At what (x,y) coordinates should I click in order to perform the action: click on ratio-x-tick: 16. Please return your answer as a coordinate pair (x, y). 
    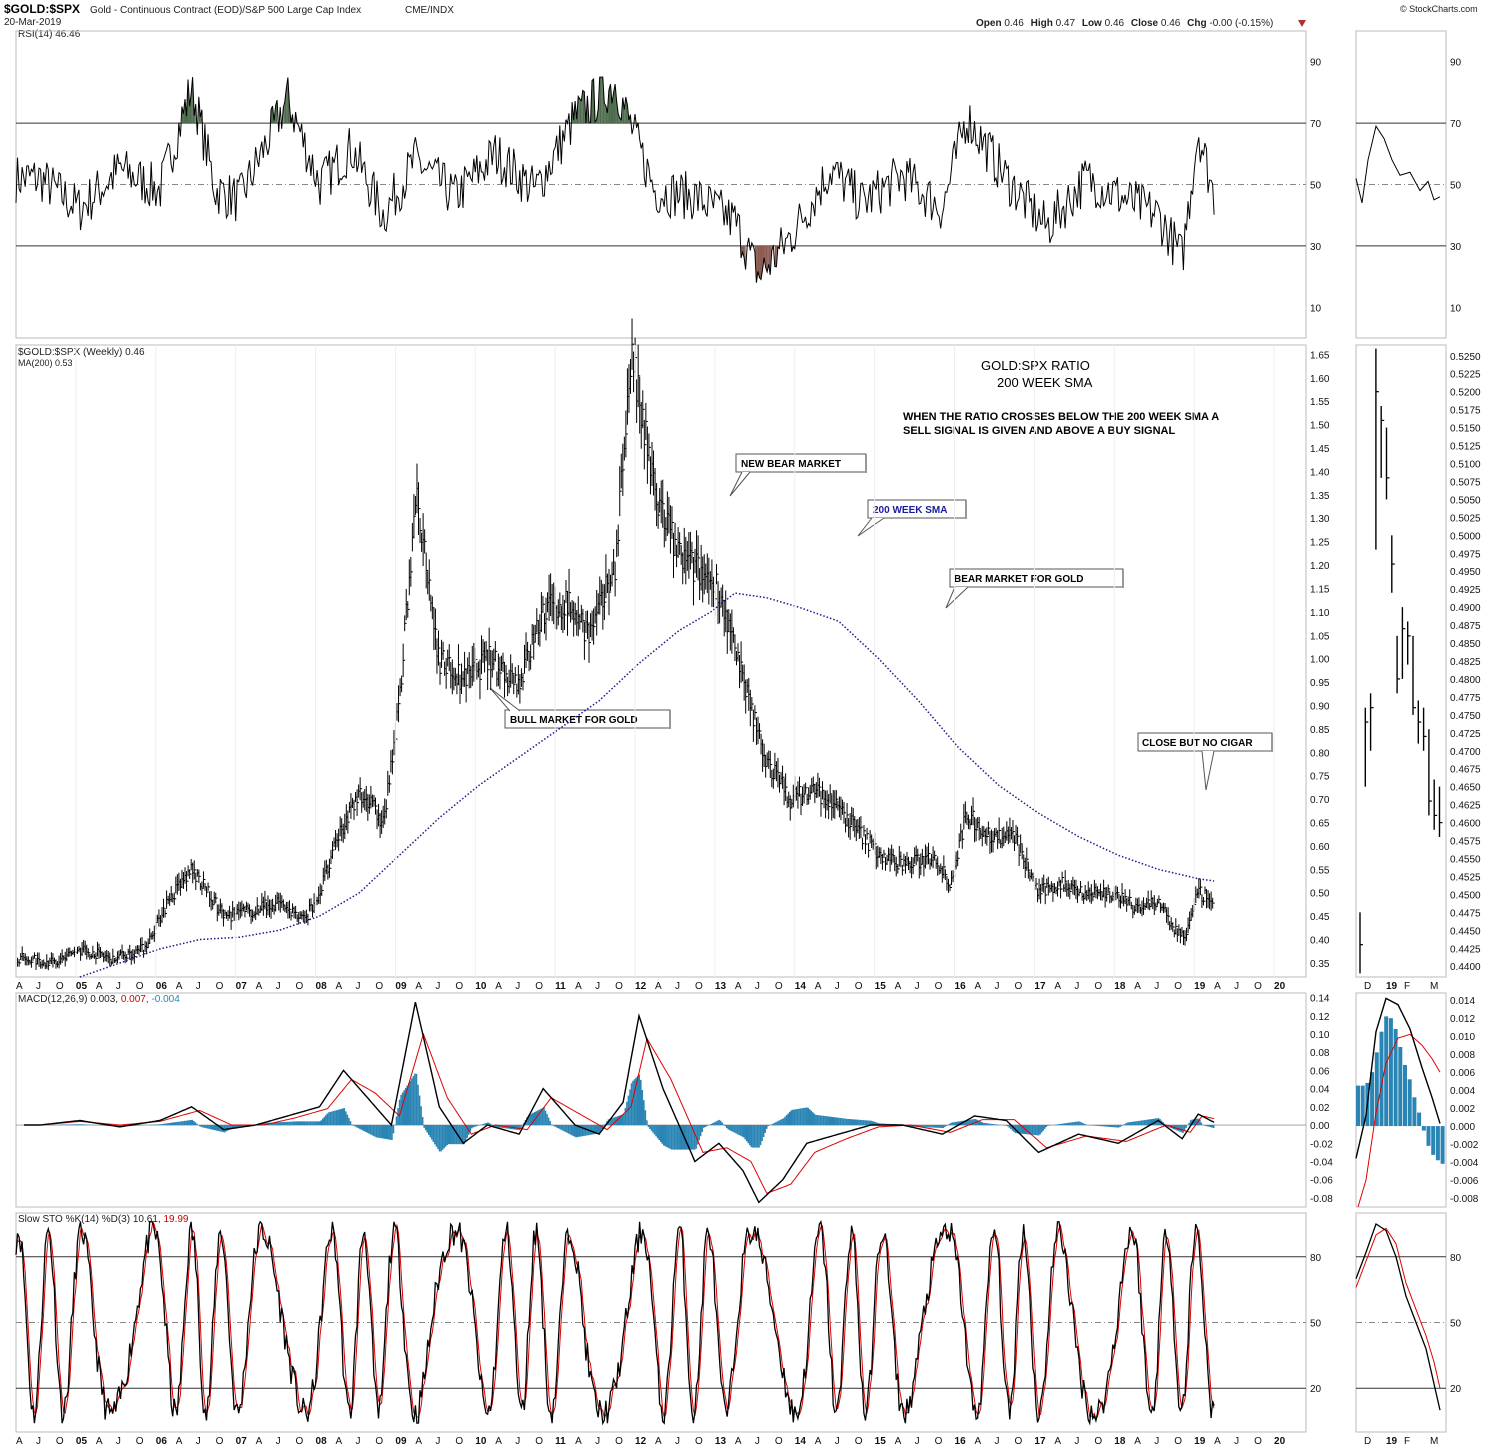
    Looking at the image, I should click on (961, 986).